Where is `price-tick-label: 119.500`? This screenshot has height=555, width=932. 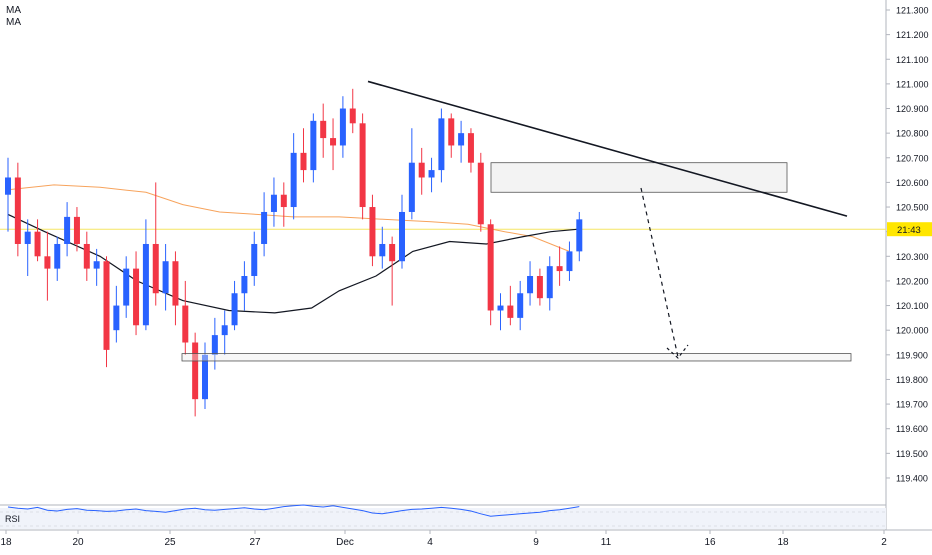 price-tick-label: 119.500 is located at coordinates (912, 454).